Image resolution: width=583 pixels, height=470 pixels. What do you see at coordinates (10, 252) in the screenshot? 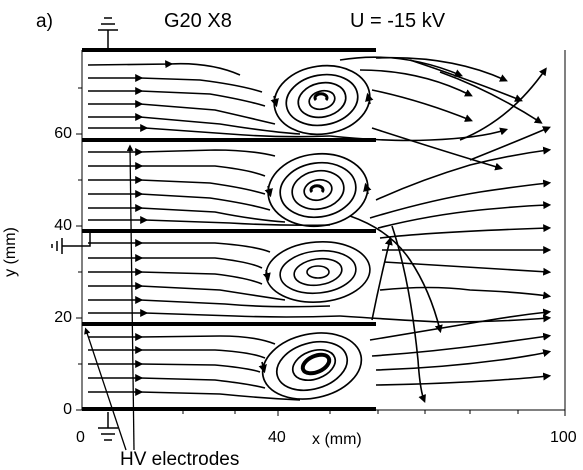
I see `y-axis-label: y (mm)` at bounding box center [10, 252].